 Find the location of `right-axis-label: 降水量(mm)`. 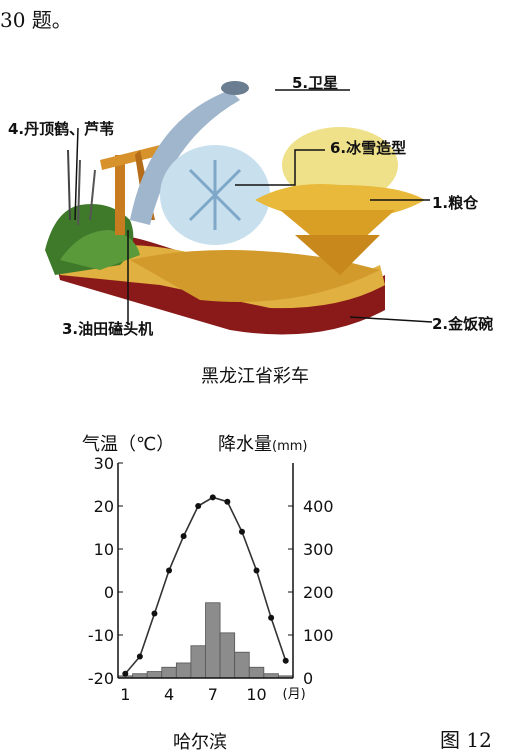

right-axis-label: 降水量(mm) is located at coordinates (263, 444).